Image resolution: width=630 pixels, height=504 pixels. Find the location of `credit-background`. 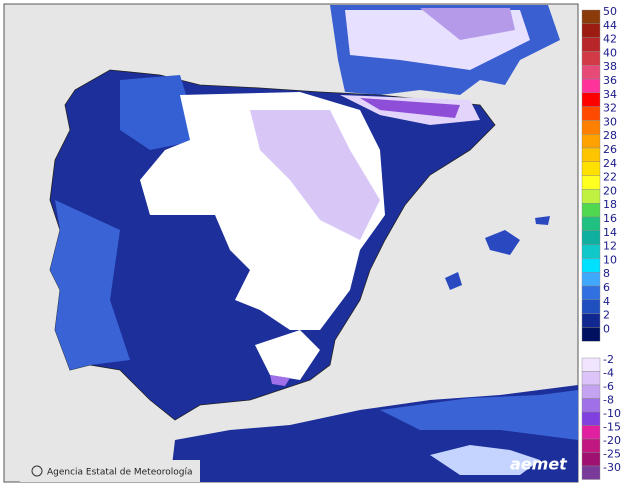

credit-background is located at coordinates (110, 471).